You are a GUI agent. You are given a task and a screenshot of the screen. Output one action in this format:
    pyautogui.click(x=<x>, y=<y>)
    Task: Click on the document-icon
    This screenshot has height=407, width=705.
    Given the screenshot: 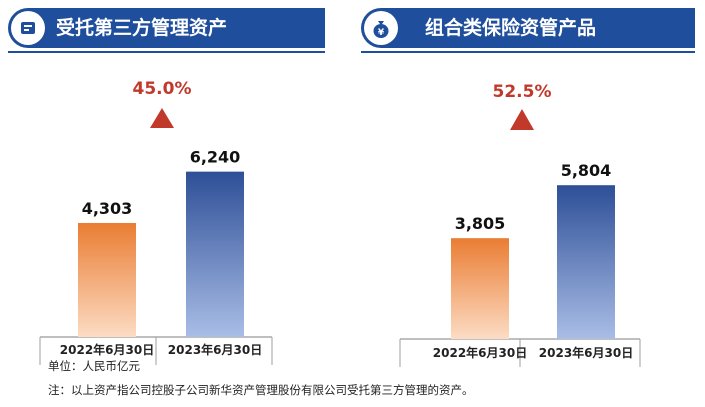 What is the action you would take?
    pyautogui.click(x=28, y=28)
    